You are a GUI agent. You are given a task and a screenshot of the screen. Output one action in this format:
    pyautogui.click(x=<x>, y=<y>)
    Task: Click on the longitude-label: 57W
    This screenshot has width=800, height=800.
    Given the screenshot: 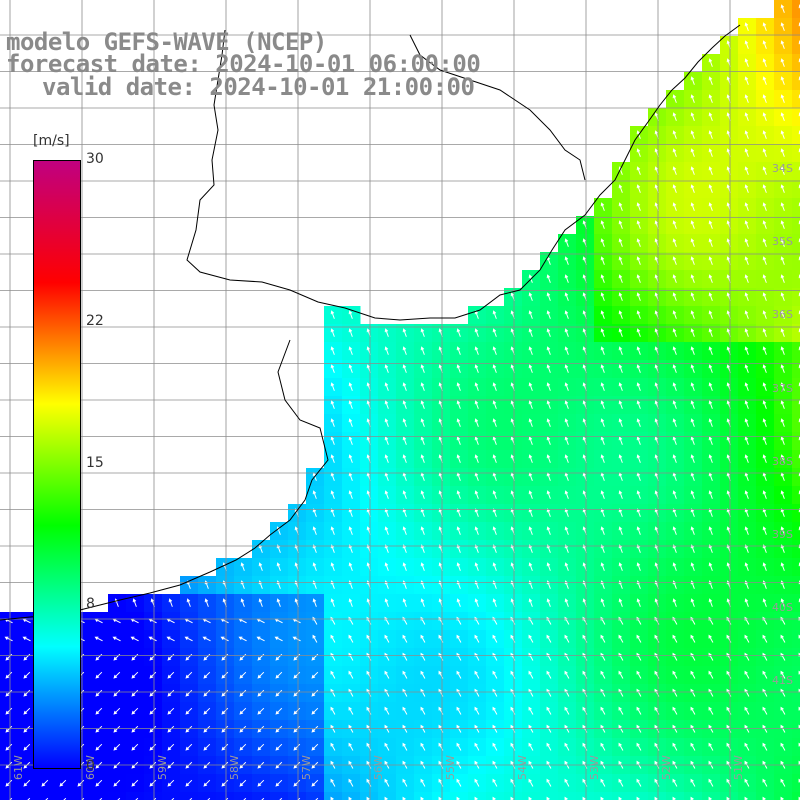 What is the action you would take?
    pyautogui.click(x=306, y=767)
    